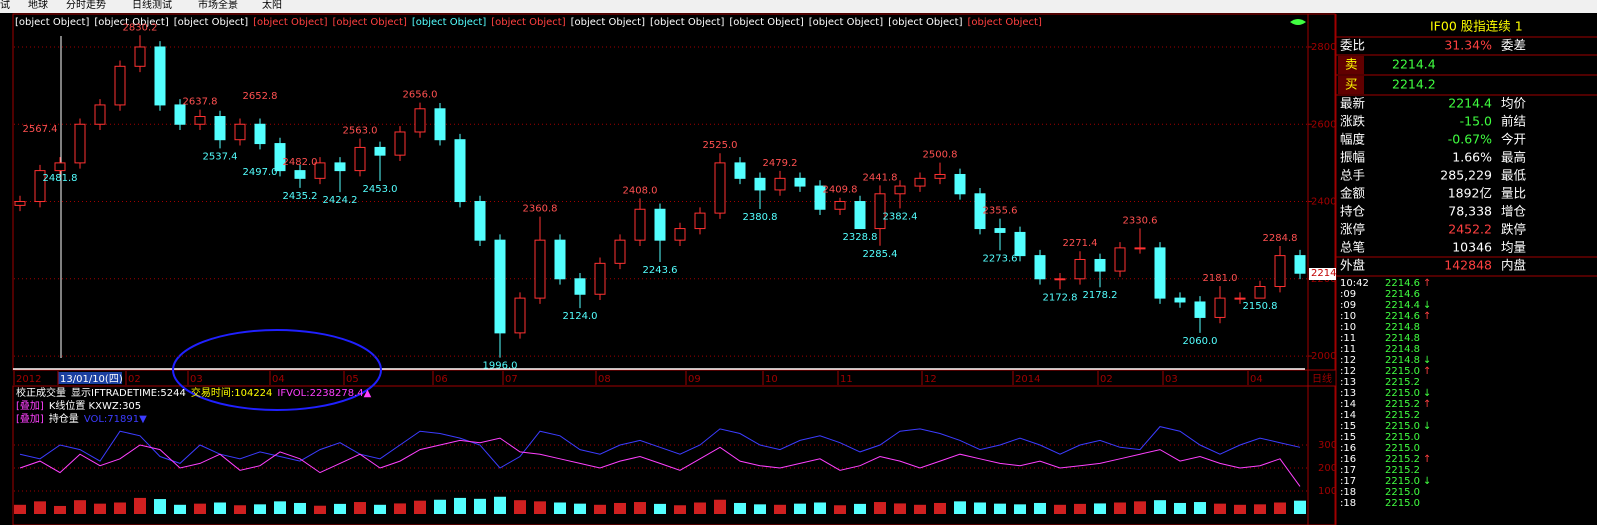 This screenshot has width=1597, height=525. I want to click on y-tick-label: 2400, so click(1323, 202).